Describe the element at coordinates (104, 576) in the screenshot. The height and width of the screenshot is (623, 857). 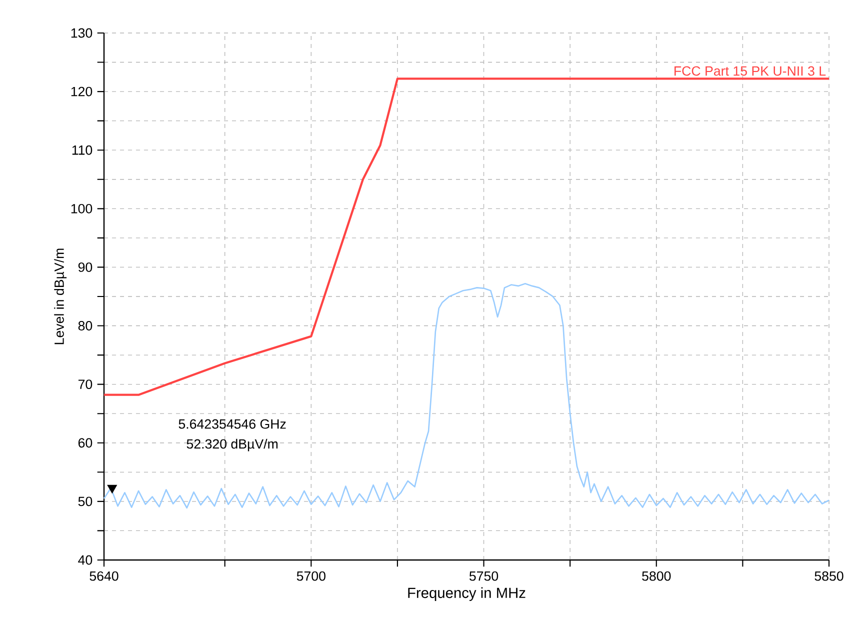
I see `x-tick-label: 5640` at that location.